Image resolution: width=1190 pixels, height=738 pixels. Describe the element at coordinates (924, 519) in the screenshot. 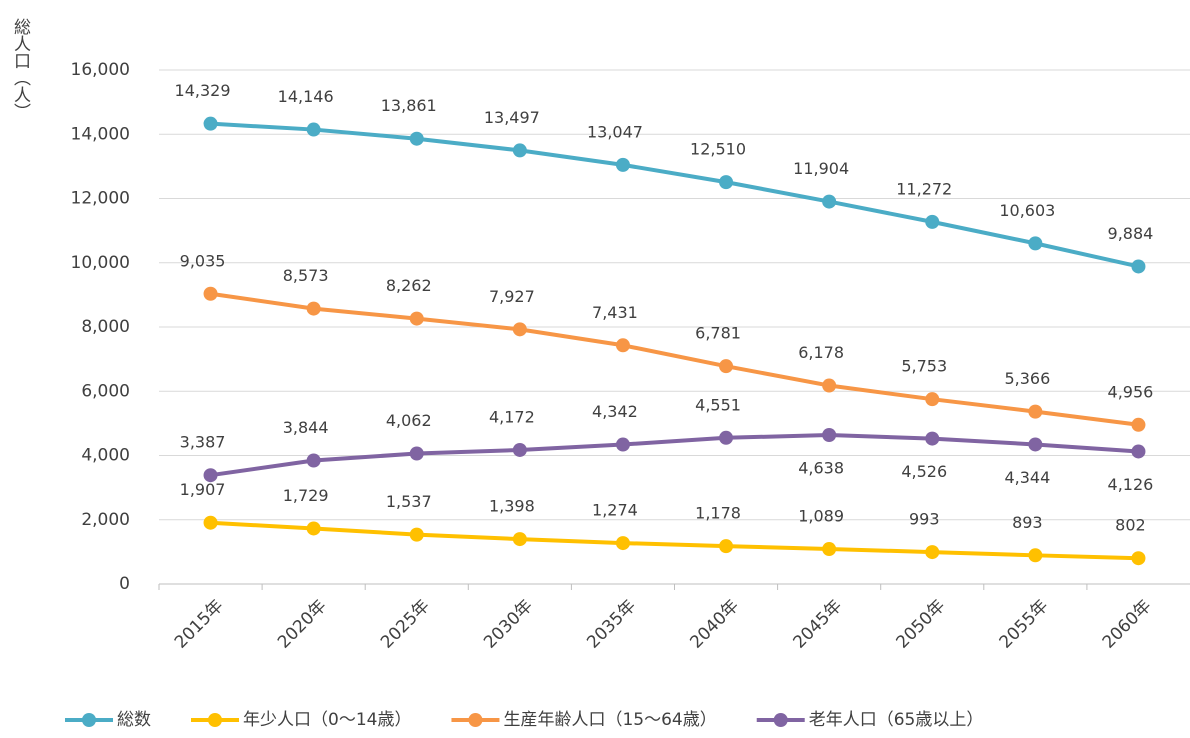

I see `data-label: 993` at that location.